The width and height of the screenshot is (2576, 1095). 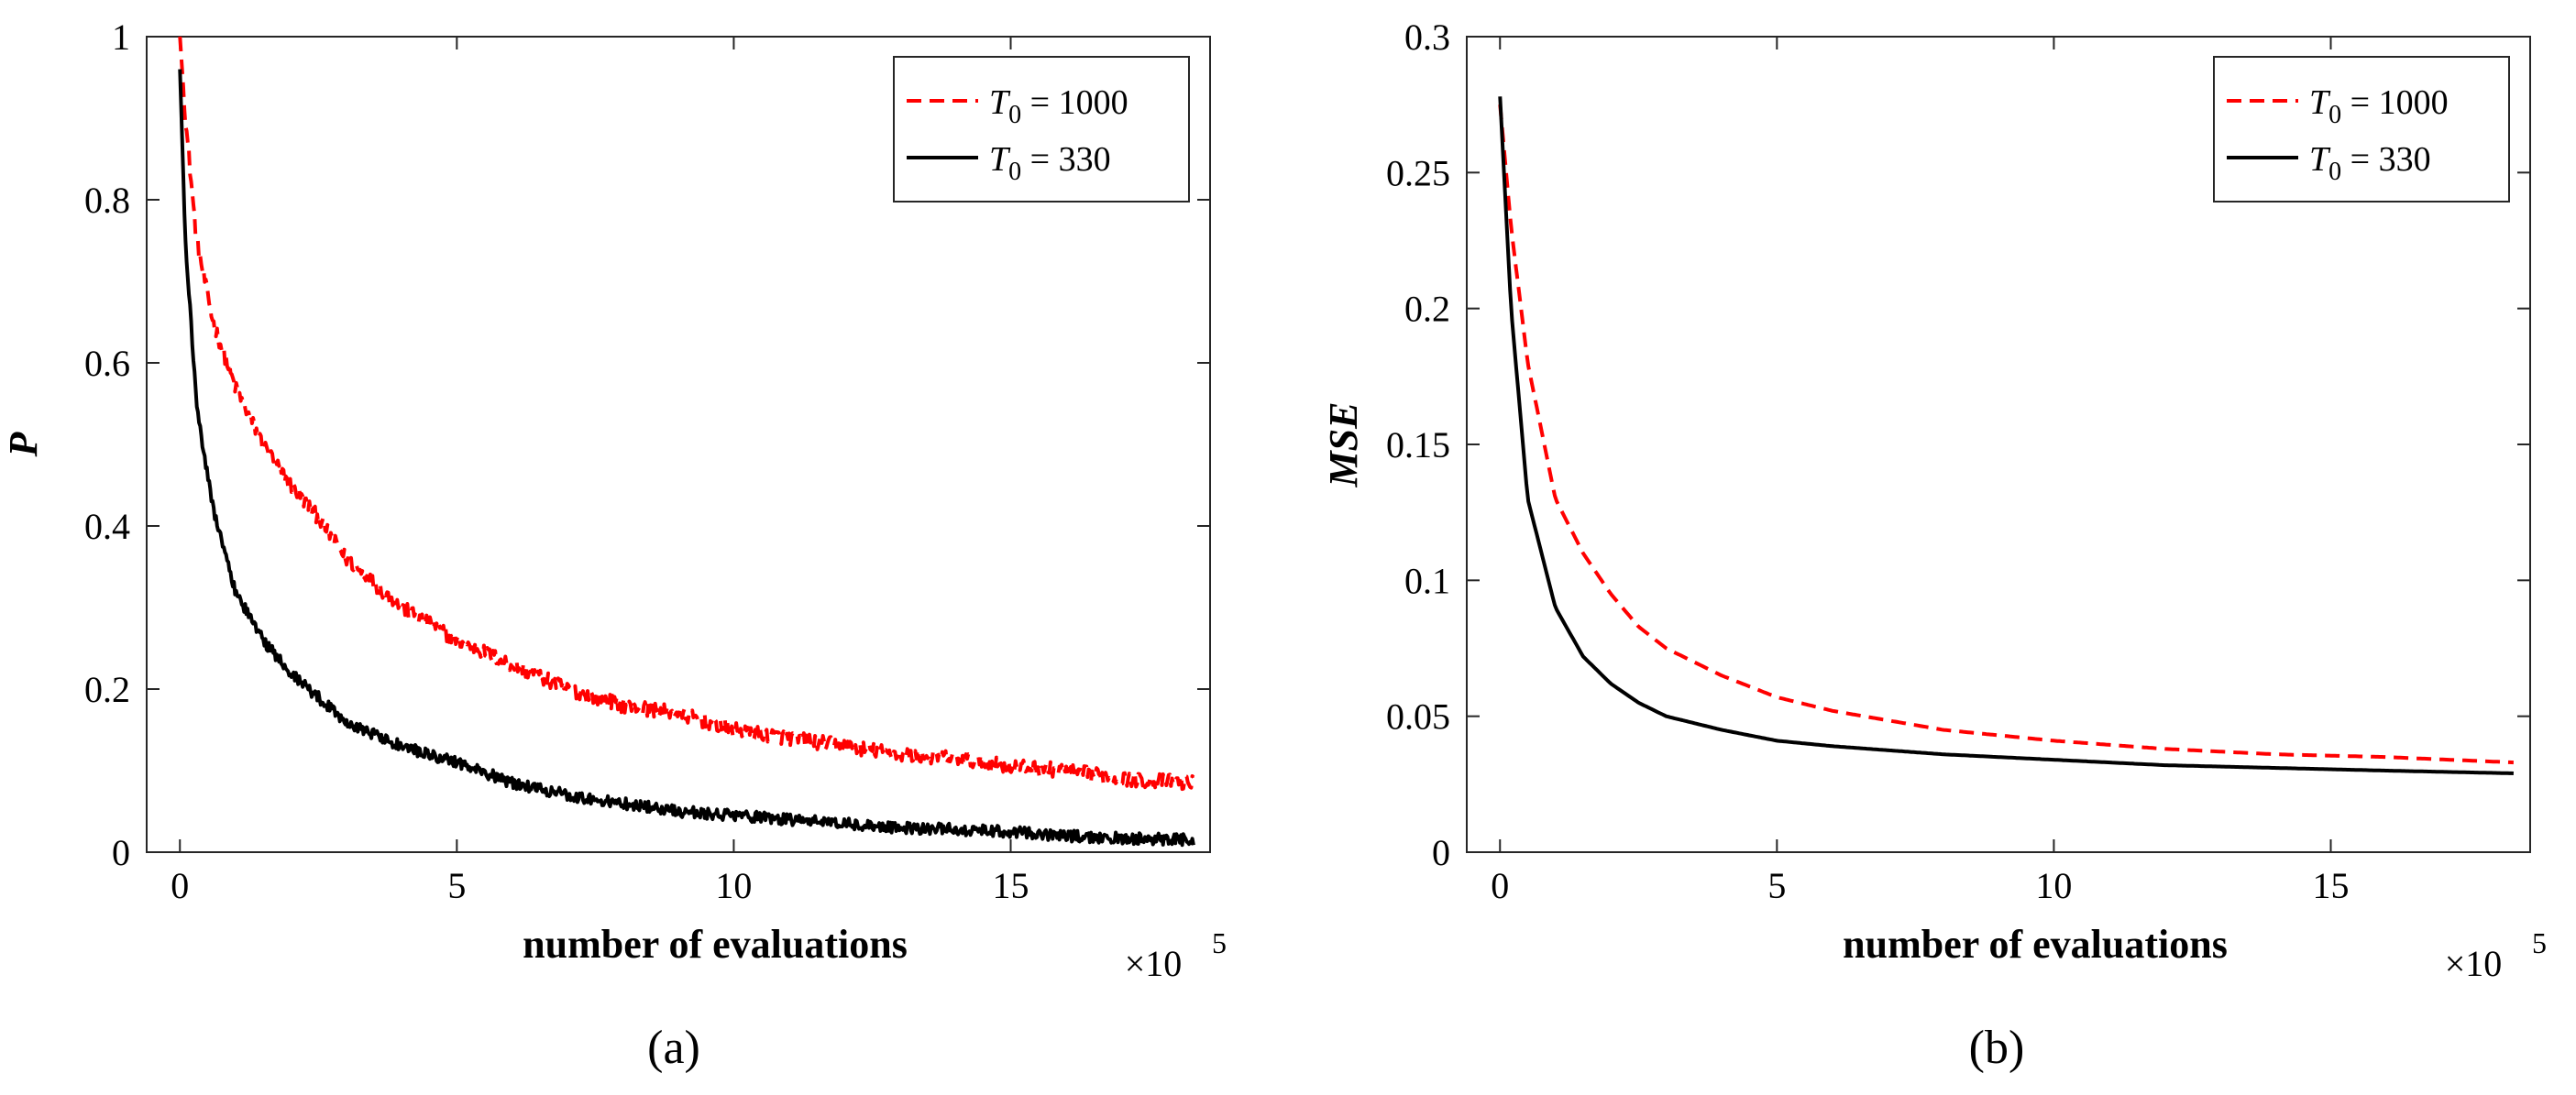 What do you see at coordinates (1997, 1048) in the screenshot?
I see `panel-caption: (b)` at bounding box center [1997, 1048].